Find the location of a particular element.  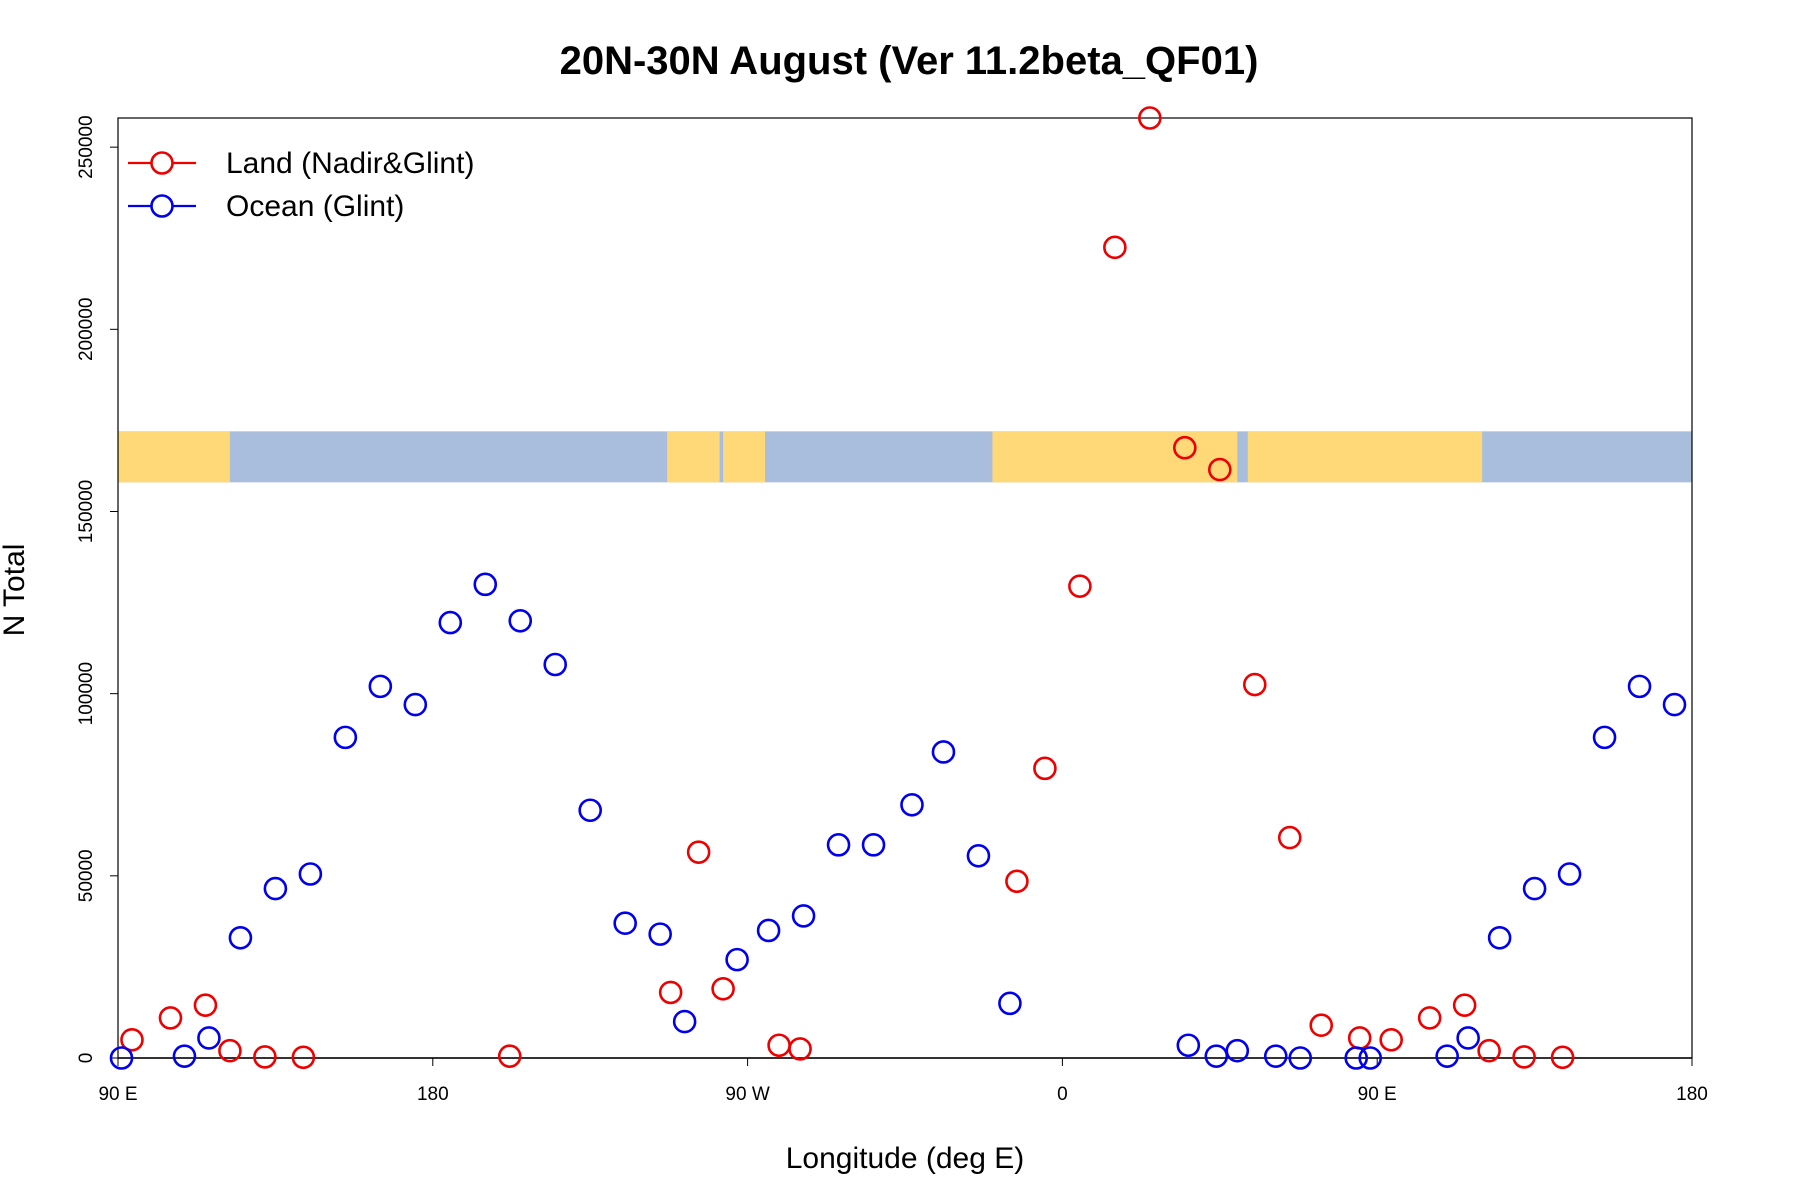

y-tick-label: 200000 is located at coordinates (86, 329).